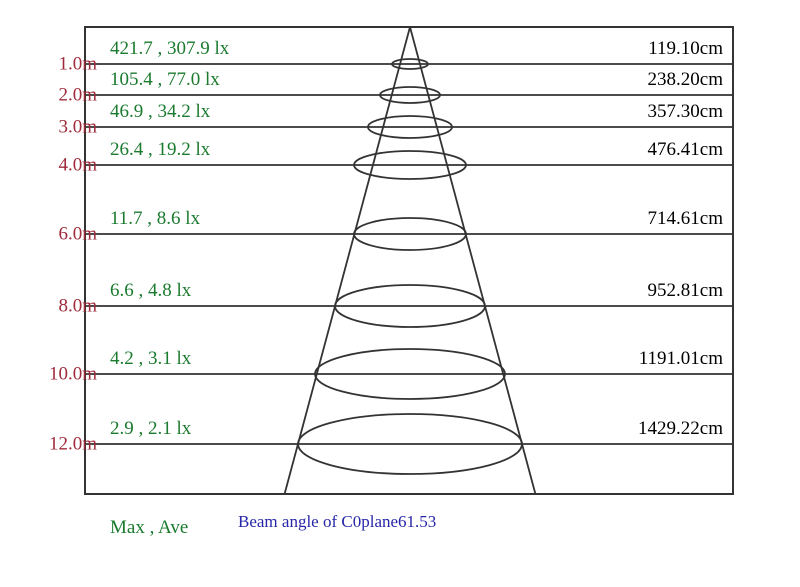 The image size is (800, 587). What do you see at coordinates (72, 374) in the screenshot?
I see `distance-label: 10.0m` at bounding box center [72, 374].